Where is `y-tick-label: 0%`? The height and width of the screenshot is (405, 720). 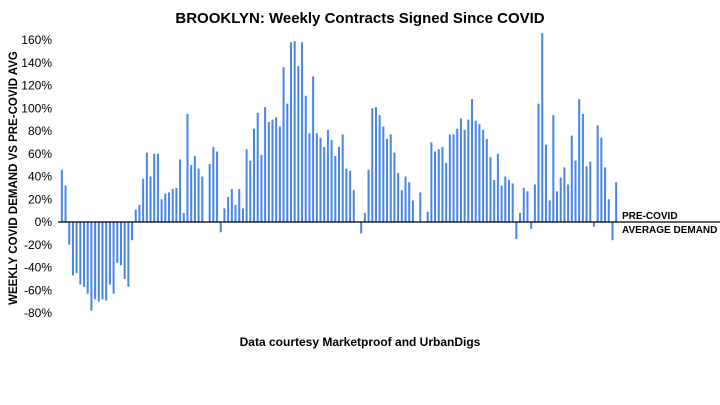 y-tick-label: 0% is located at coordinates (44, 222).